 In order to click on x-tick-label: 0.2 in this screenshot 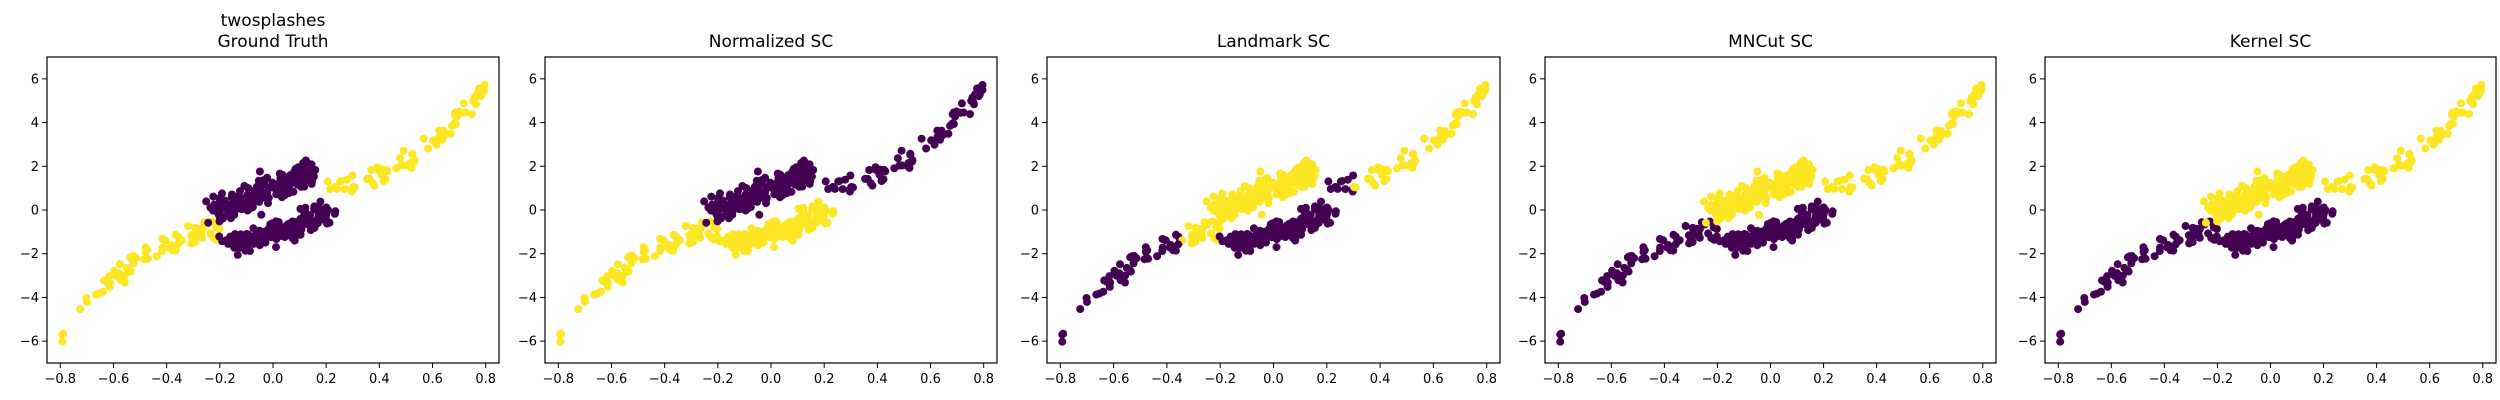, I will do `click(824, 379)`.